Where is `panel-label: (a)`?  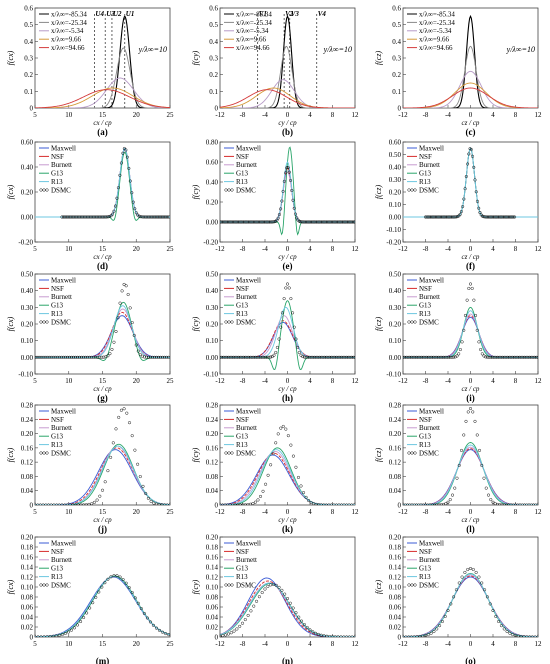
panel-label: (a) is located at coordinates (102, 132).